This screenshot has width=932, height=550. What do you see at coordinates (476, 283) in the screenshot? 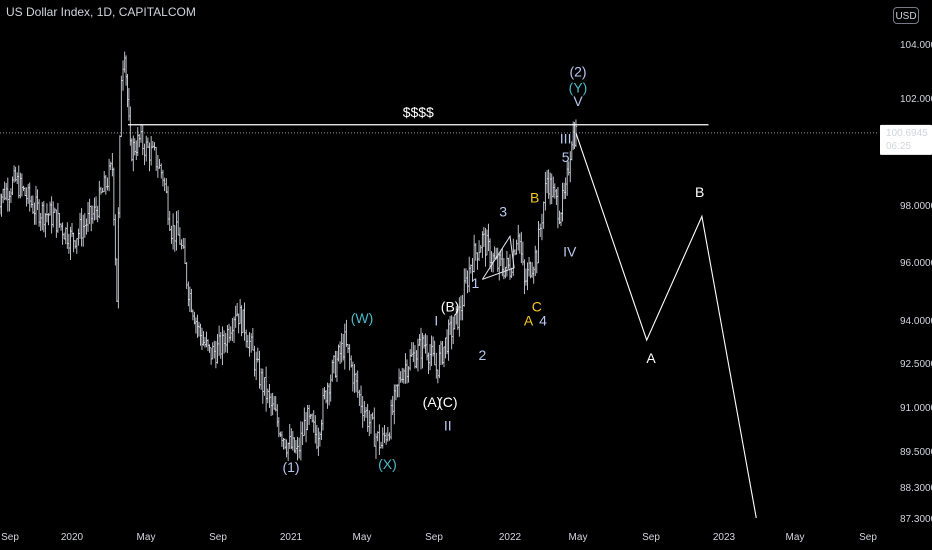
I see `wave-label: 1` at bounding box center [476, 283].